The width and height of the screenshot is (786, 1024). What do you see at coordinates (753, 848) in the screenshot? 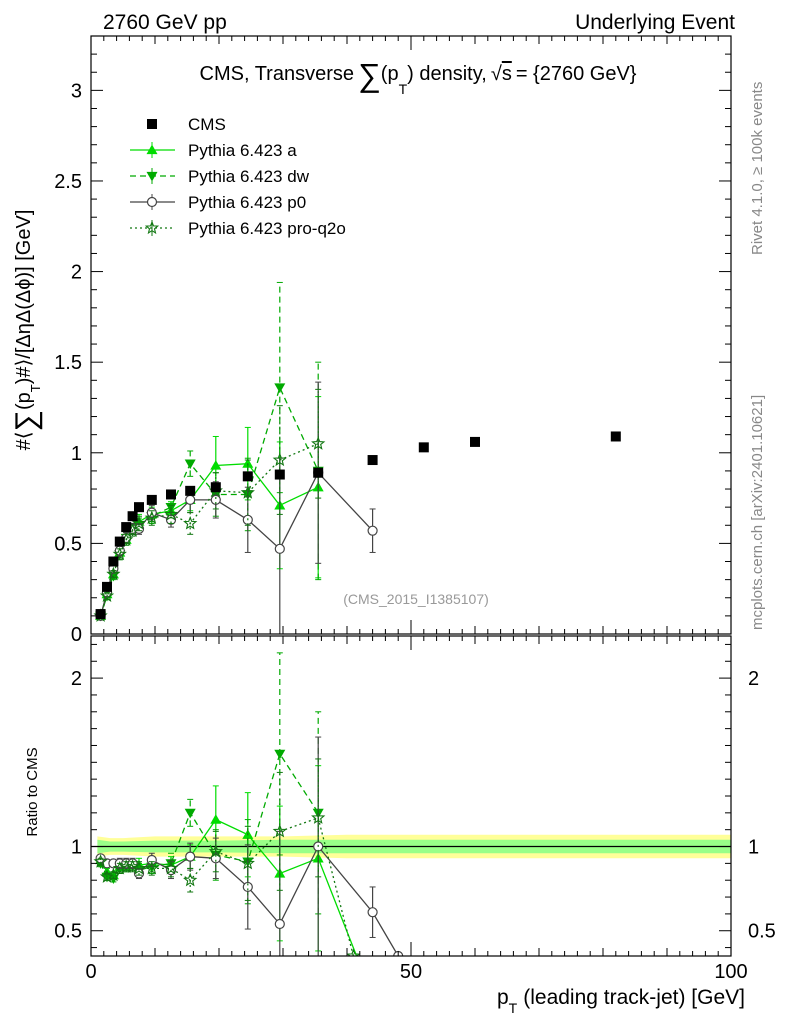
I see `ratio-ytick-label-right: 1` at bounding box center [753, 848].